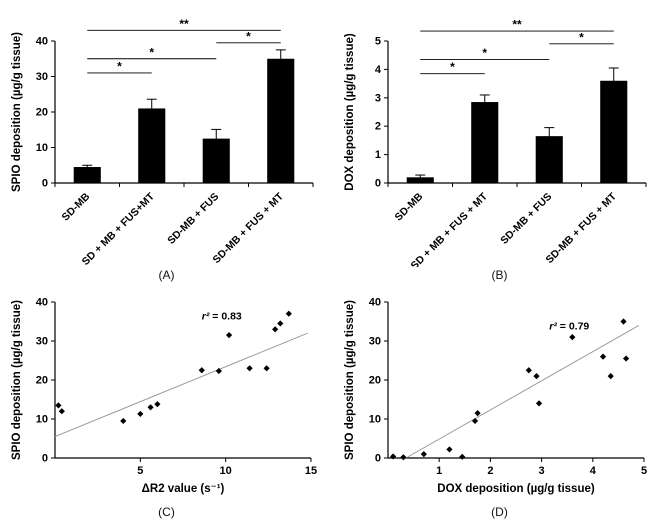 This screenshot has height=524, width=666. Describe the element at coordinates (118, 228) in the screenshot. I see `svg-text: SD + MB + FUS+MT` at that location.